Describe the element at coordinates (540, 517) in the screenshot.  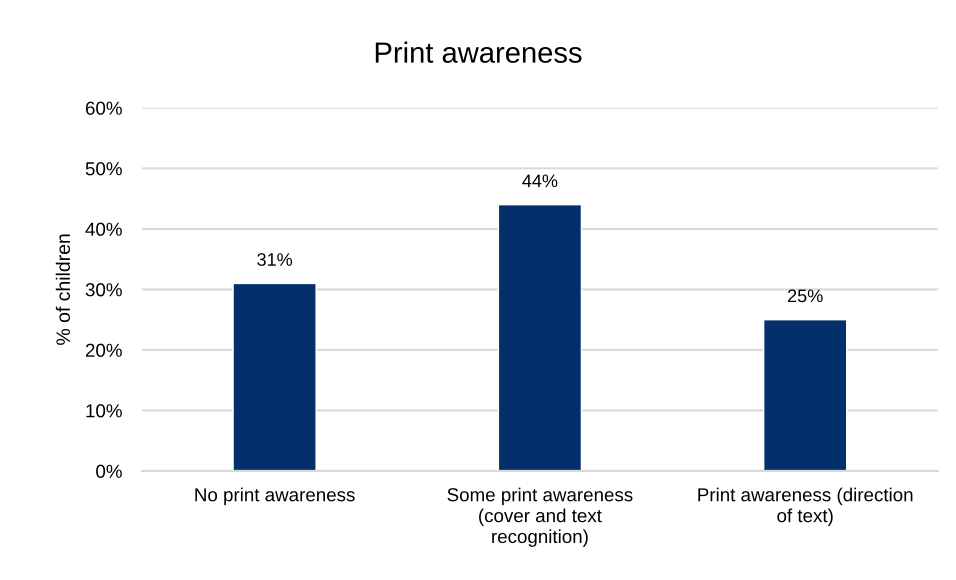
I see `x-tick-label: Some print awareness (cover and text recognition)` at that location.